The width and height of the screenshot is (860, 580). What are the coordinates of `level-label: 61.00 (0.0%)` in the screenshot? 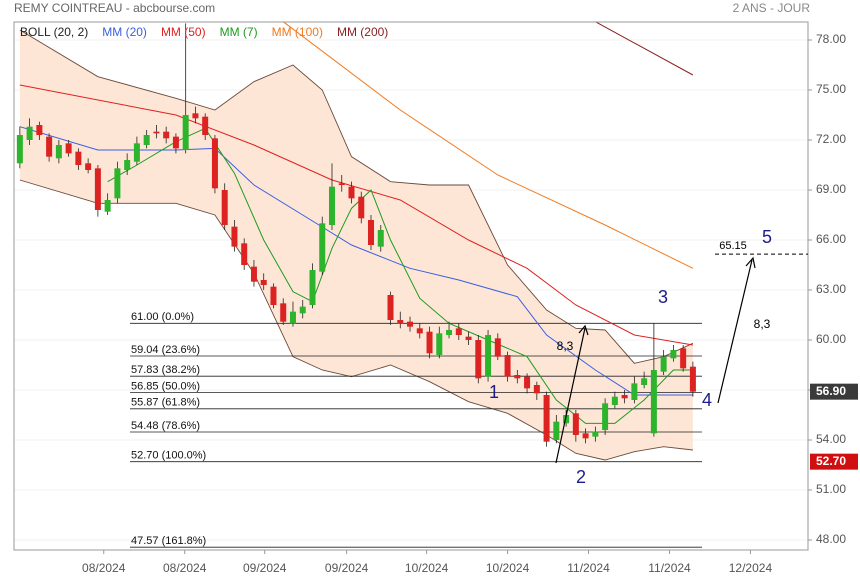 It's located at (162, 317).